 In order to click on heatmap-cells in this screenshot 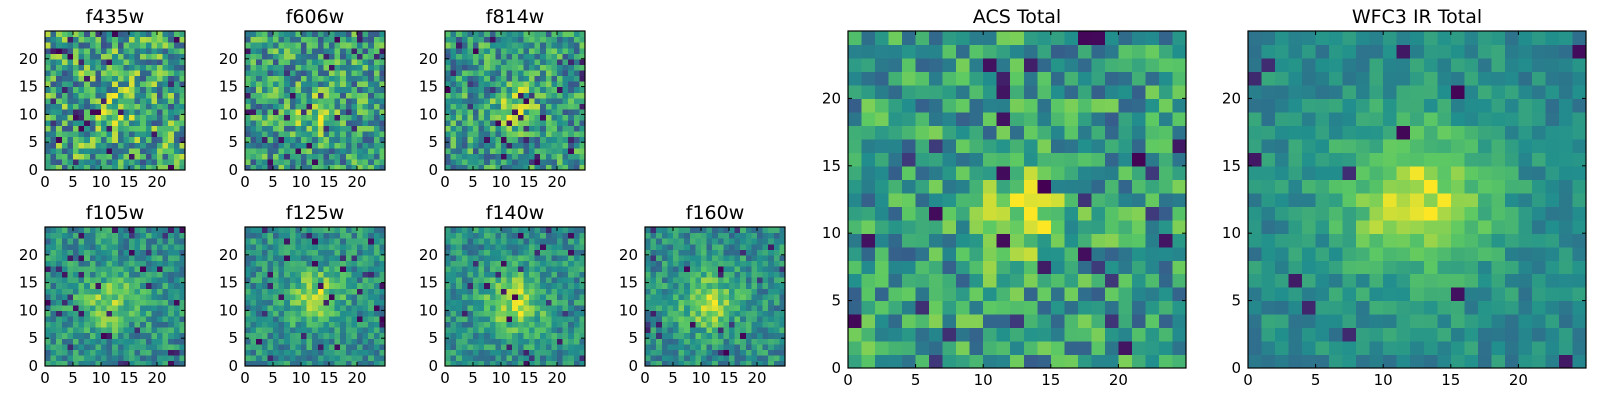, I will do `click(115, 101)`.